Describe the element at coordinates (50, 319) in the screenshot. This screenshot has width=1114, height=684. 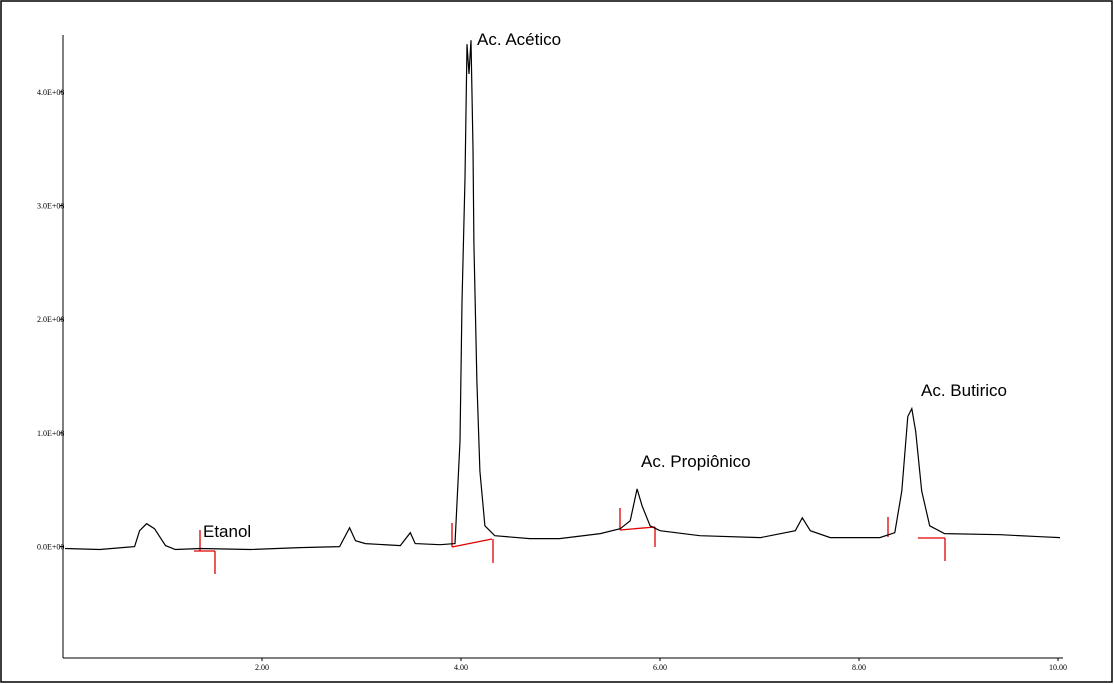
I see `y-tick-label: 2.0E+08` at that location.